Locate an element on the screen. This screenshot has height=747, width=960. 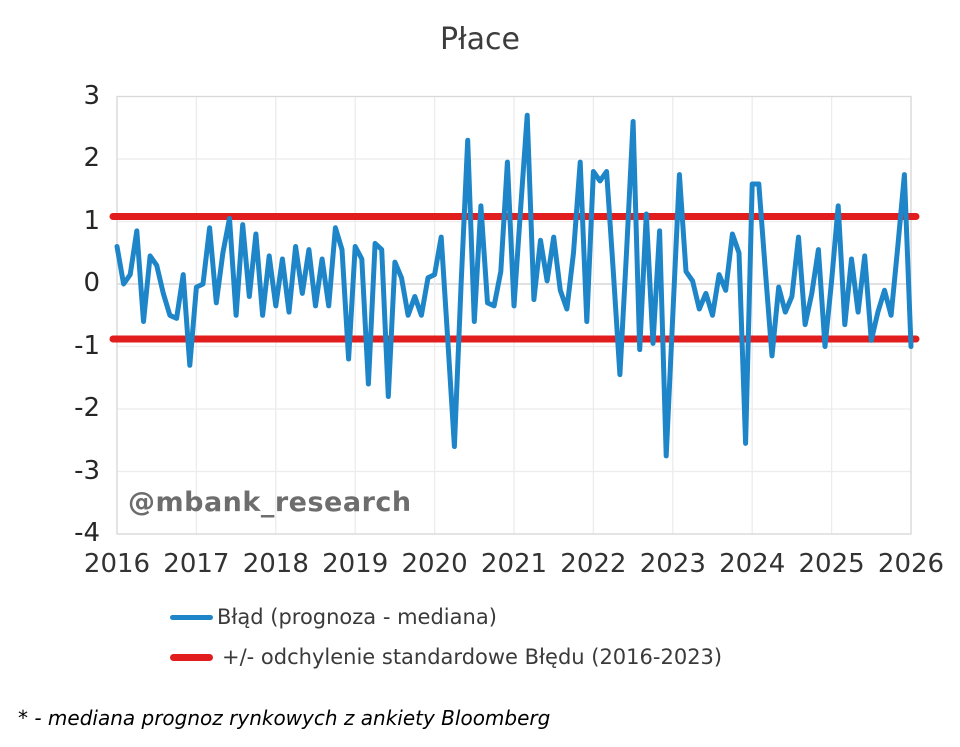
x-tick-label: 2023 is located at coordinates (672, 564).